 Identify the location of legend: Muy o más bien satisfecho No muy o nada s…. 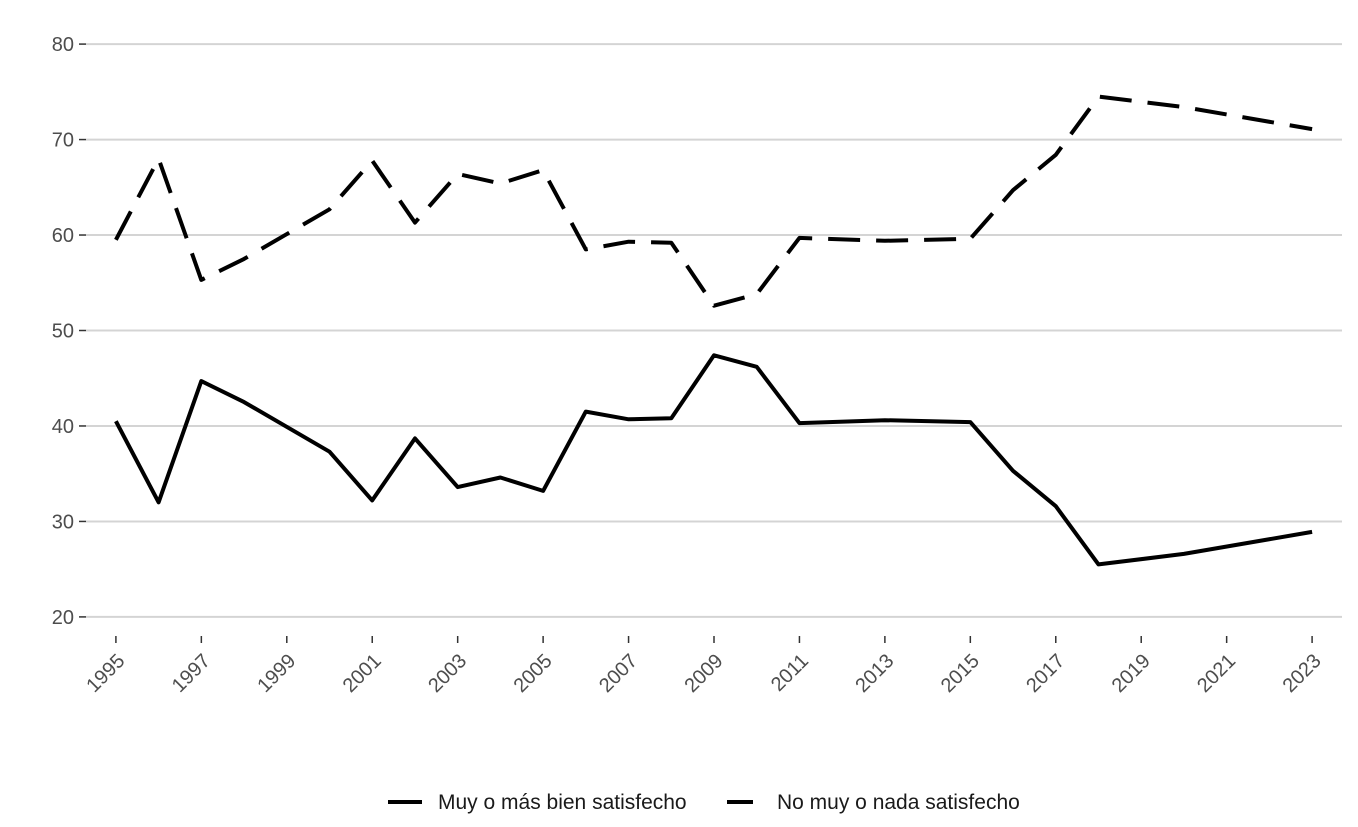
(704, 802).